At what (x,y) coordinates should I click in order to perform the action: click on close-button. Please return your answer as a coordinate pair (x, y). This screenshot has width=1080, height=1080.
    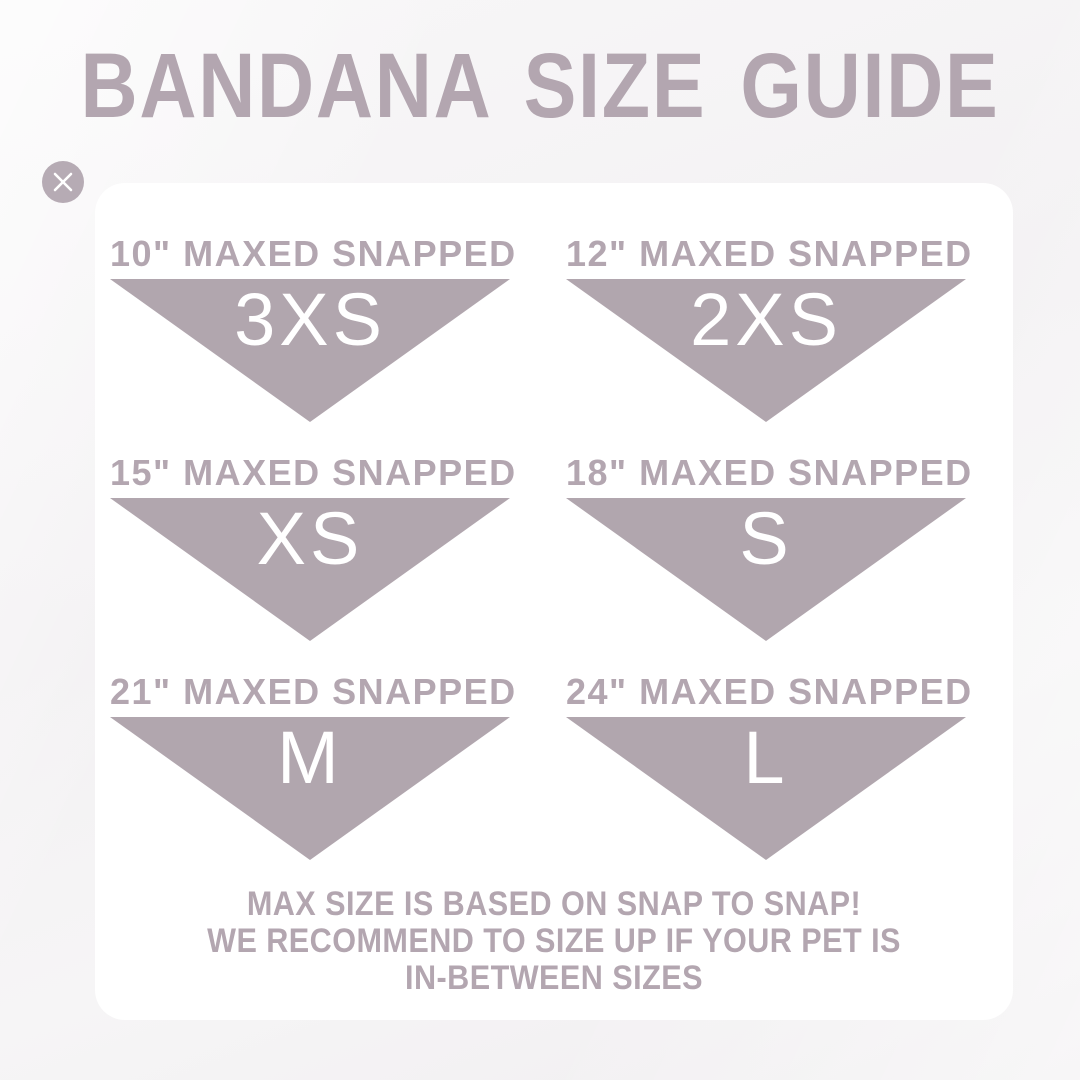
    Looking at the image, I should click on (63, 182).